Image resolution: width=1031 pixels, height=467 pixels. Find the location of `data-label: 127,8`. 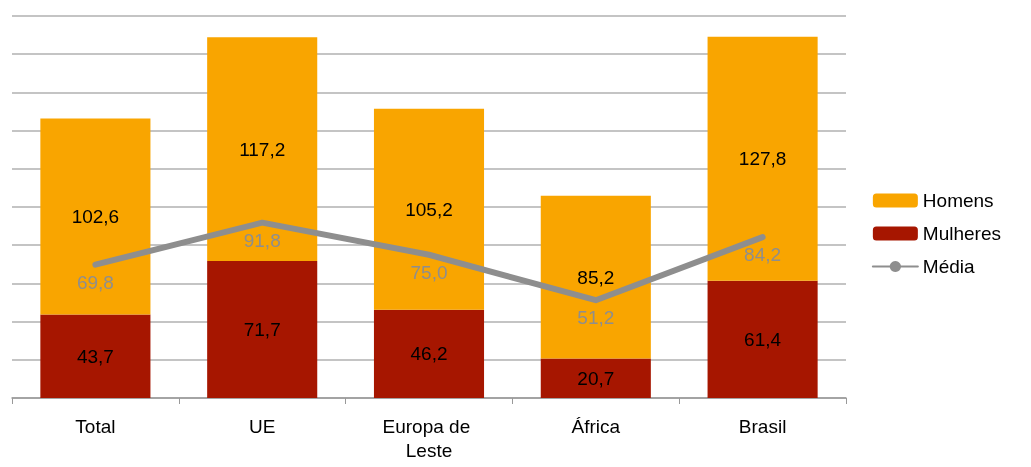

data-label: 127,8 is located at coordinates (762, 159).